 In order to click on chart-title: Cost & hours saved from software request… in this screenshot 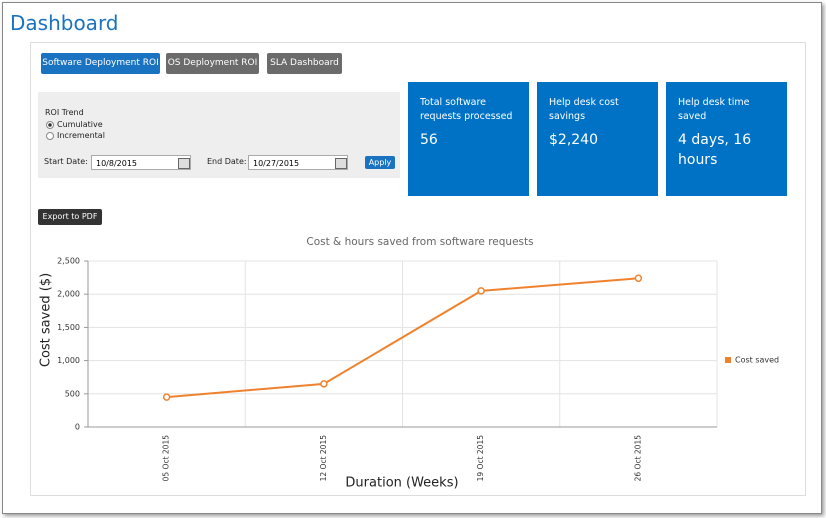, I will do `click(419, 242)`.